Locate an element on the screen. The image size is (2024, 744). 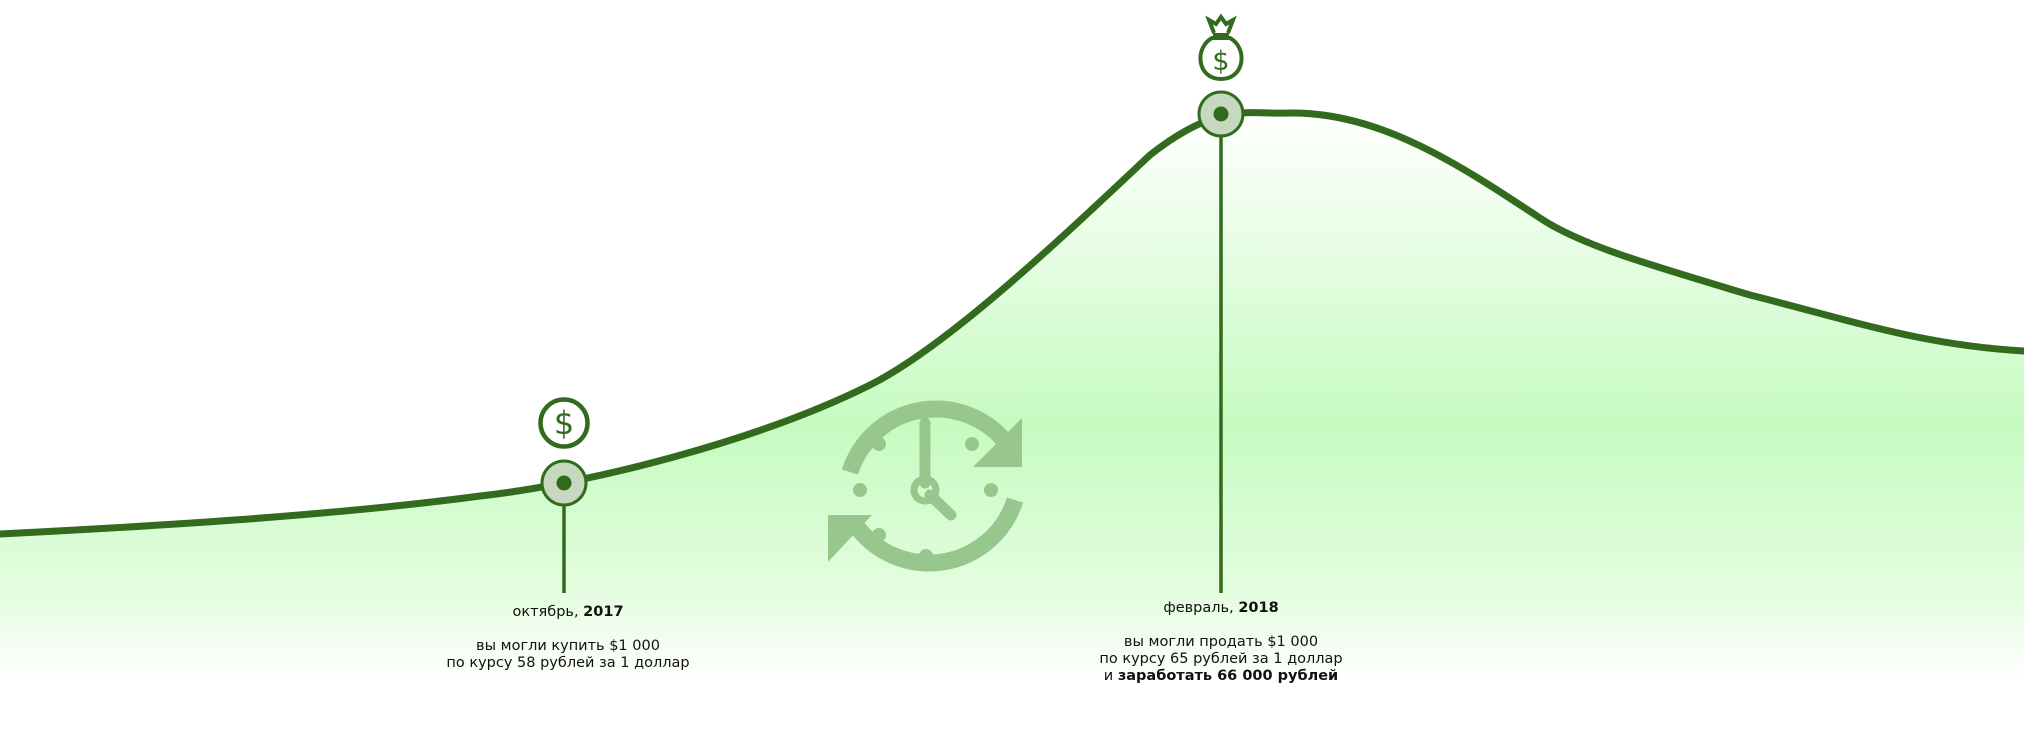
caption-2018-line2: по курсу 65 рублей за 1 доллар is located at coordinates (1221, 659).